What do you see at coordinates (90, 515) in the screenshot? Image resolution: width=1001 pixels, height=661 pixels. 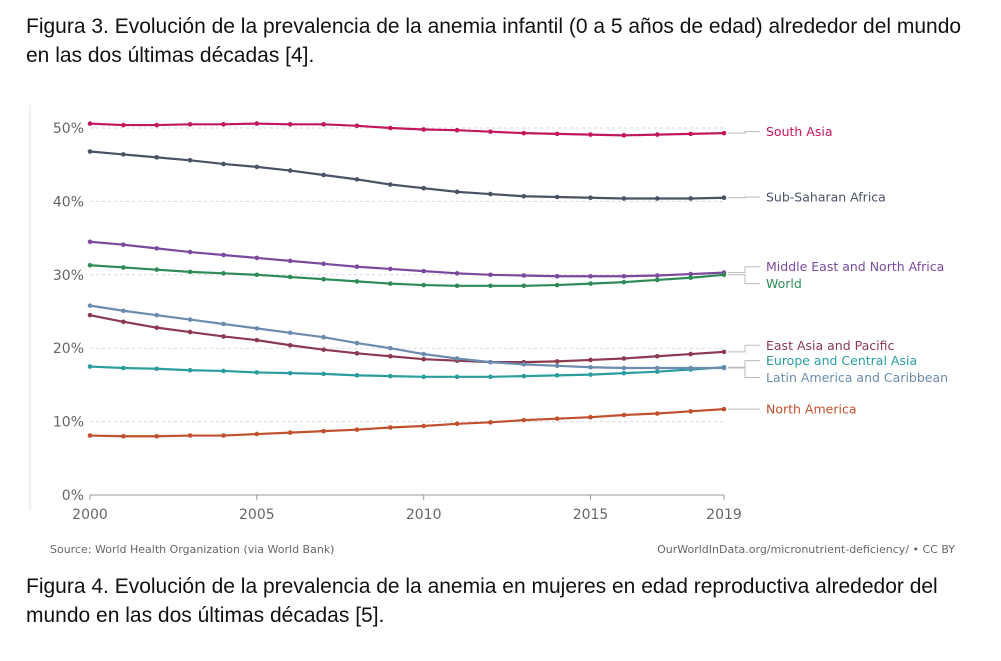 I see `x-tick-label: 2000` at bounding box center [90, 515].